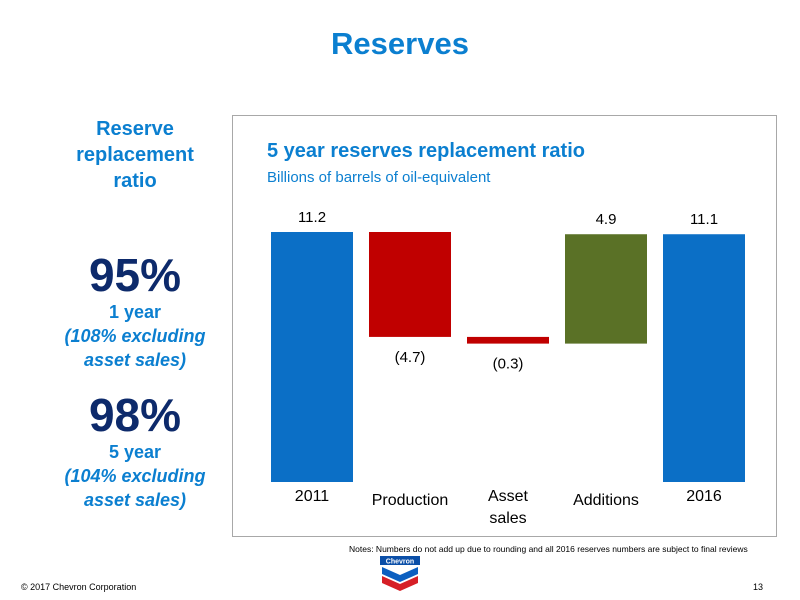 The height and width of the screenshot is (600, 800). What do you see at coordinates (426, 151) in the screenshot?
I see `chart-title: 5 year reserves replacement ratio` at bounding box center [426, 151].